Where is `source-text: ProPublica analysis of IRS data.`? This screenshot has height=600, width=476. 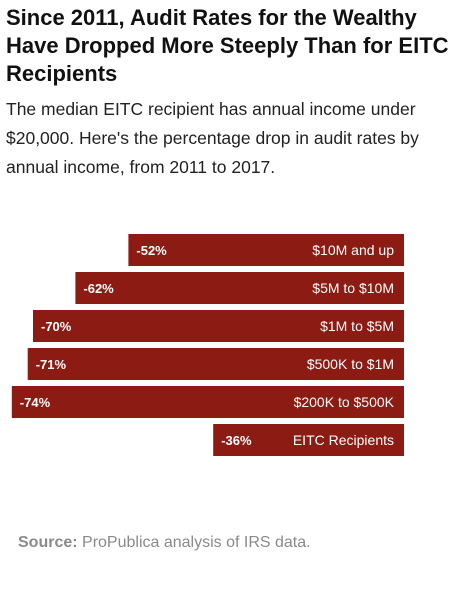
source-text: ProPublica analysis of IRS data. is located at coordinates (194, 542).